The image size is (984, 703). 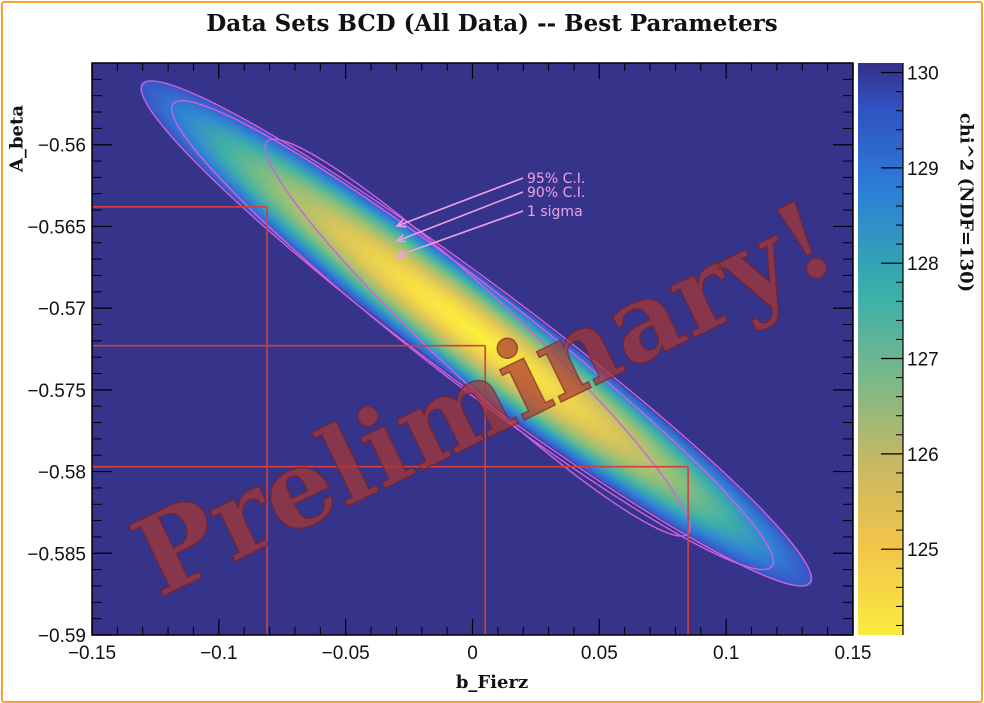 What do you see at coordinates (923, 455) in the screenshot?
I see `colorbar-tick-label: 126` at bounding box center [923, 455].